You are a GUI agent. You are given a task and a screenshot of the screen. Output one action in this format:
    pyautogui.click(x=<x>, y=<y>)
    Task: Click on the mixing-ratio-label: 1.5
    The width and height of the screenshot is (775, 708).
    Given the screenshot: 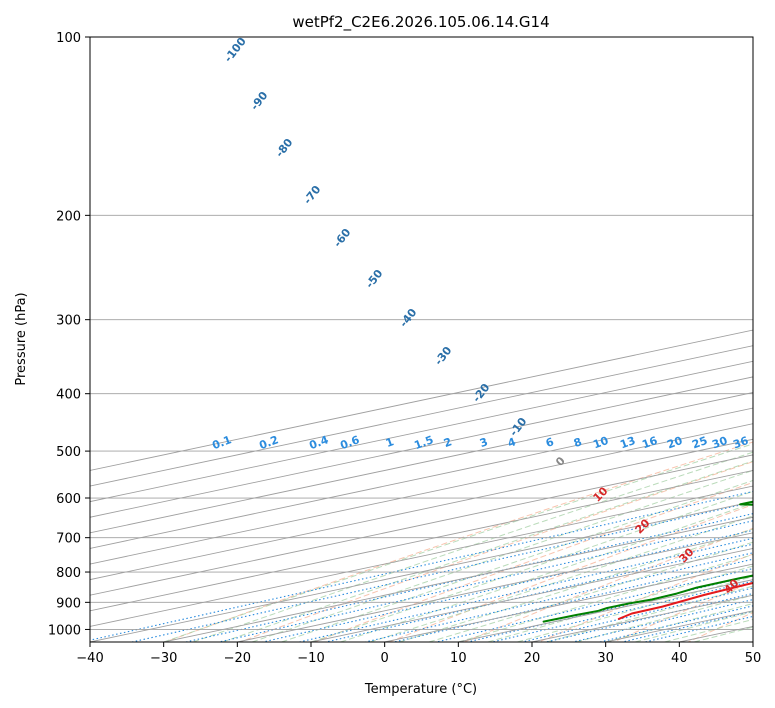 What is the action you would take?
    pyautogui.click(x=423, y=442)
    